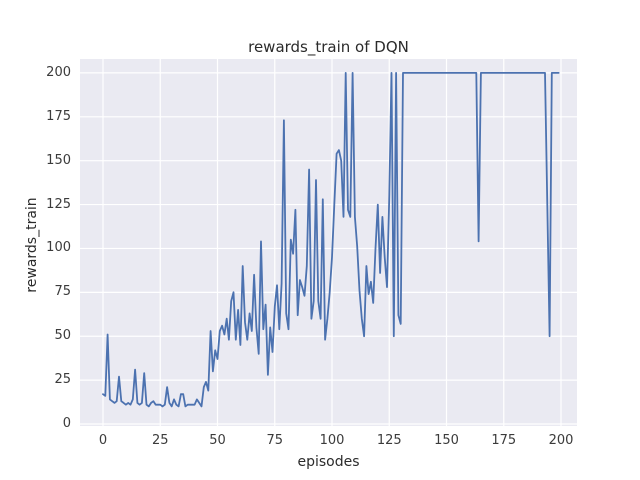  I want to click on y-tick-label: 75, so click(62, 292).